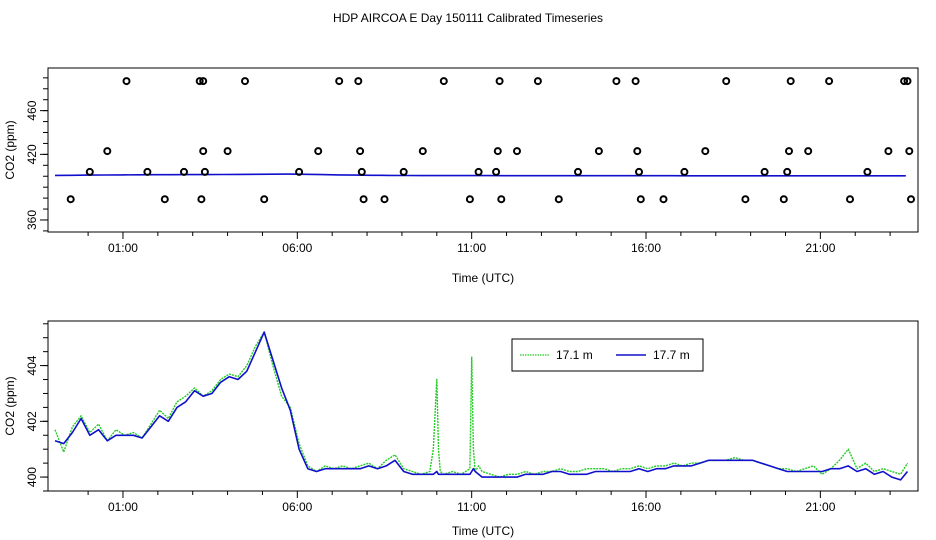 The image size is (936, 540). What do you see at coordinates (574, 355) in the screenshot?
I see `legend-label-17-1-m: 17.1 m` at bounding box center [574, 355].